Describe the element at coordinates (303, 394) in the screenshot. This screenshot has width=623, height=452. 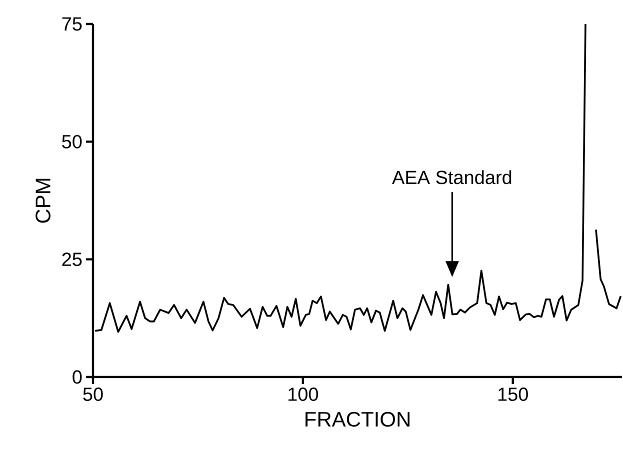
I see `x-tick-label: 100` at that location.